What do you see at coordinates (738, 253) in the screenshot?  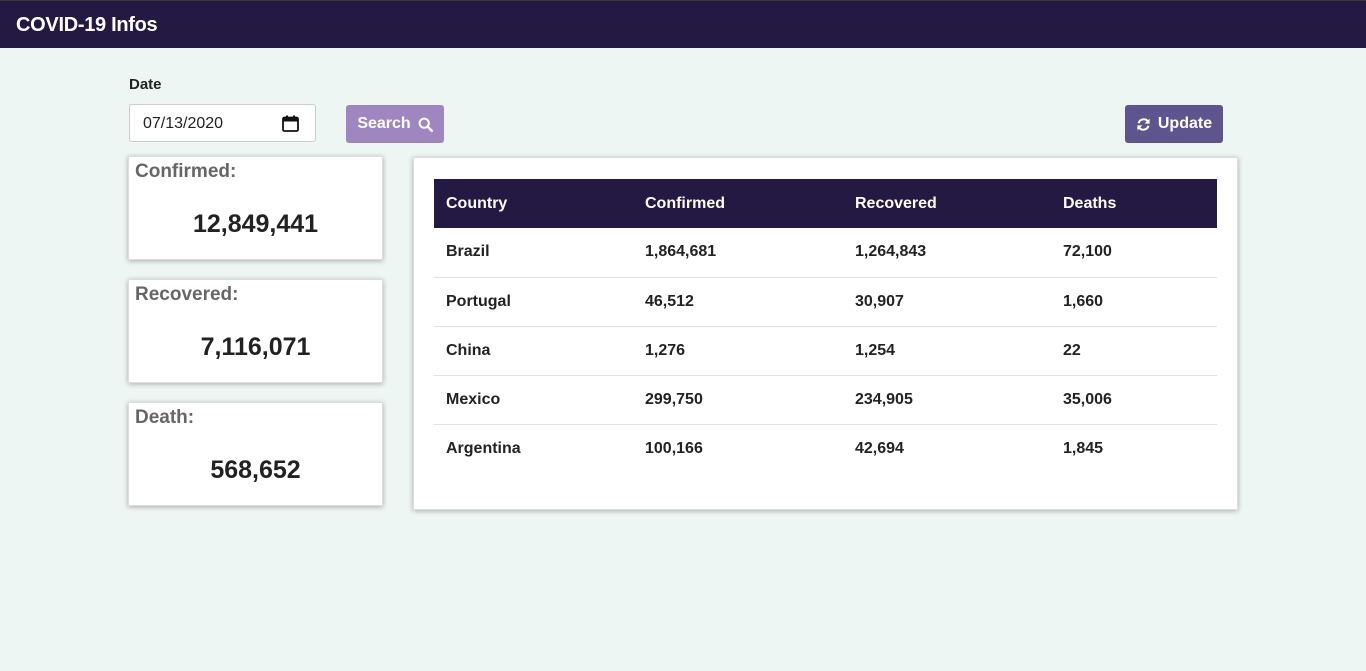 I see `cell-confirmed: 1,864,681` at bounding box center [738, 253].